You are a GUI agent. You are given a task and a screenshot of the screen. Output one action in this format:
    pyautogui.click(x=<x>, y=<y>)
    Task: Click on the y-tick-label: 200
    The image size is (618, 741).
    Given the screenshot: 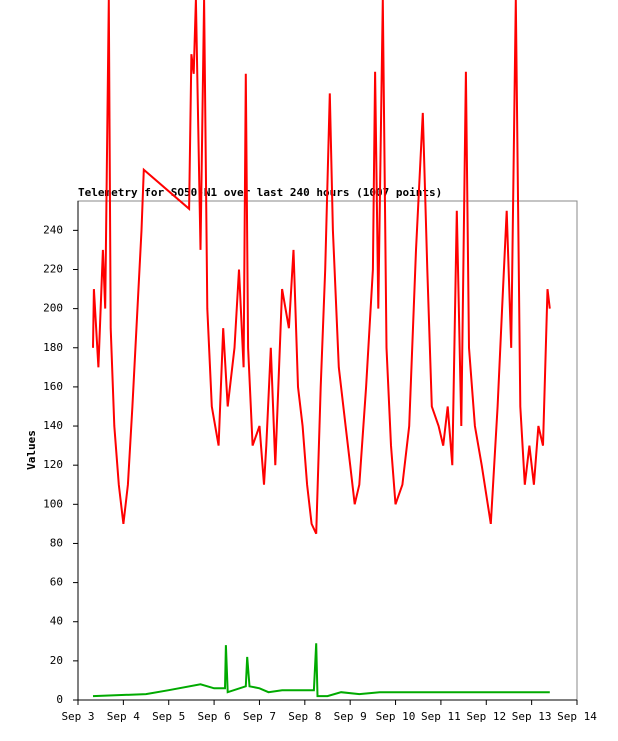 What is the action you would take?
    pyautogui.click(x=53, y=308)
    